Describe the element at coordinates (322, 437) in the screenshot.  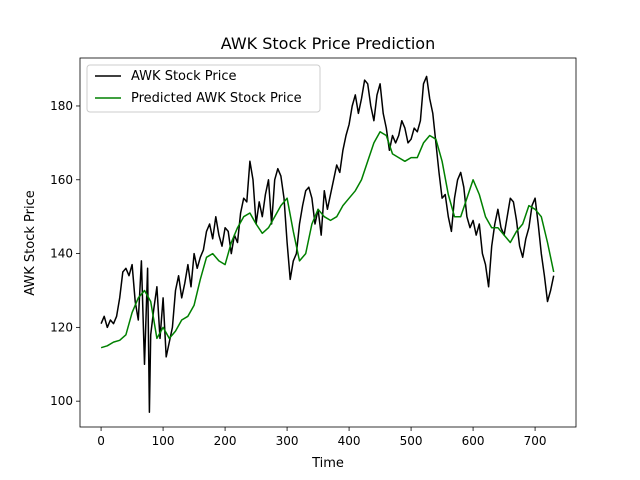
I see `x-axis-ticks: 0 100 200 300 400 500 600 700` at that location.